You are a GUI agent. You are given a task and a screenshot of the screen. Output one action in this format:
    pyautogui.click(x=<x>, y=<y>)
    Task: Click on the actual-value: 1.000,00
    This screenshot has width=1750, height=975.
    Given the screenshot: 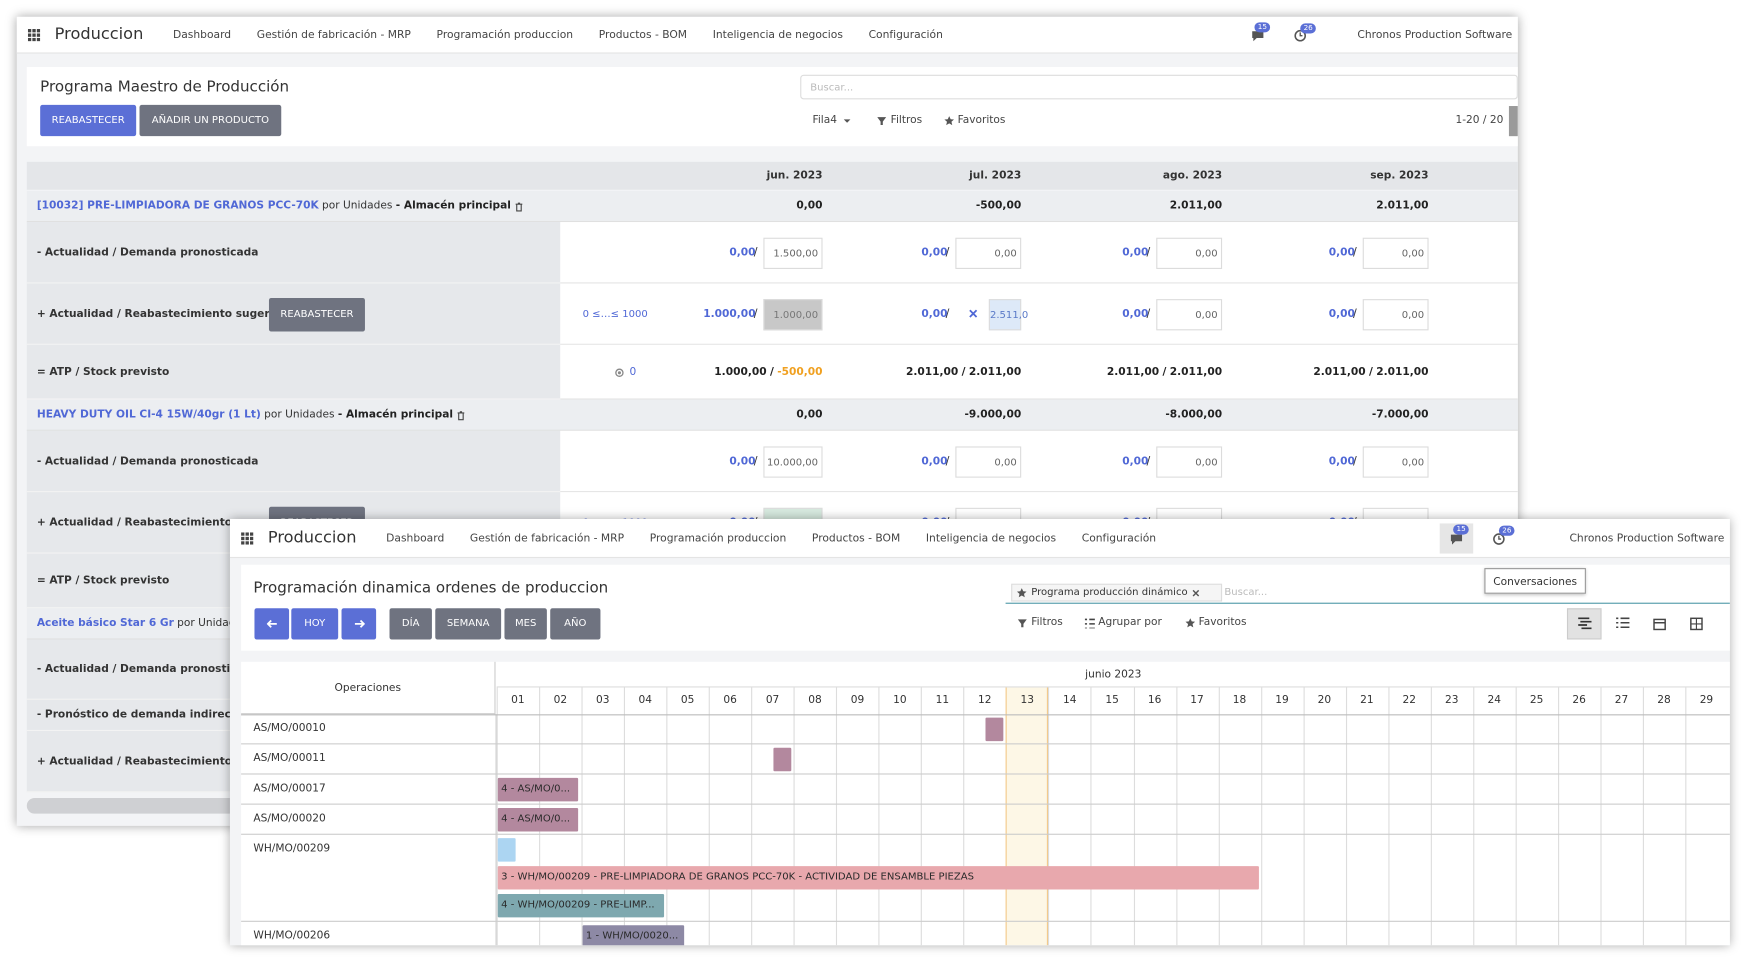 What is the action you would take?
    pyautogui.click(x=729, y=313)
    